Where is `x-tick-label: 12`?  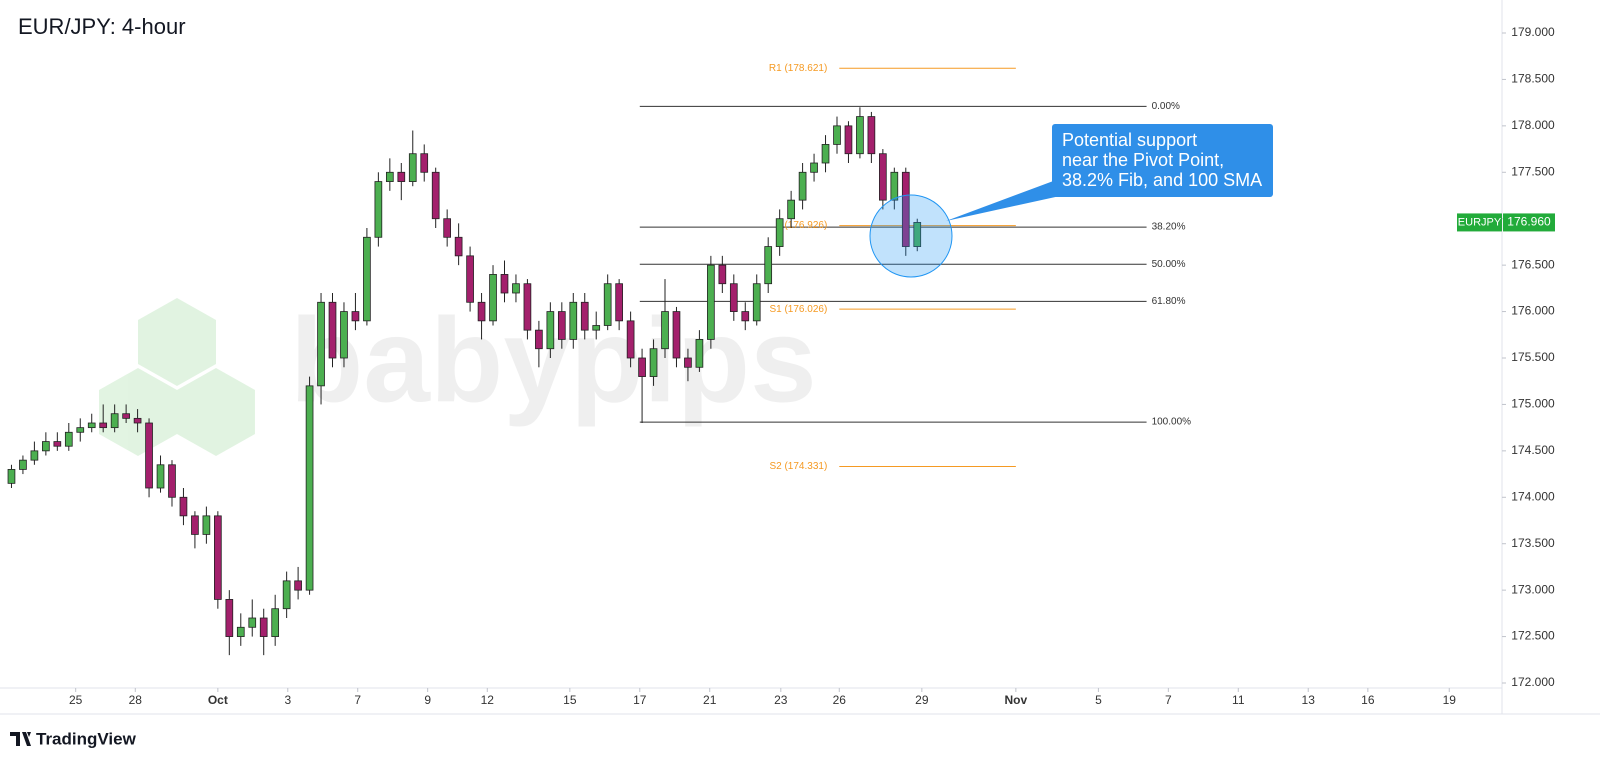
x-tick-label: 12 is located at coordinates (488, 700).